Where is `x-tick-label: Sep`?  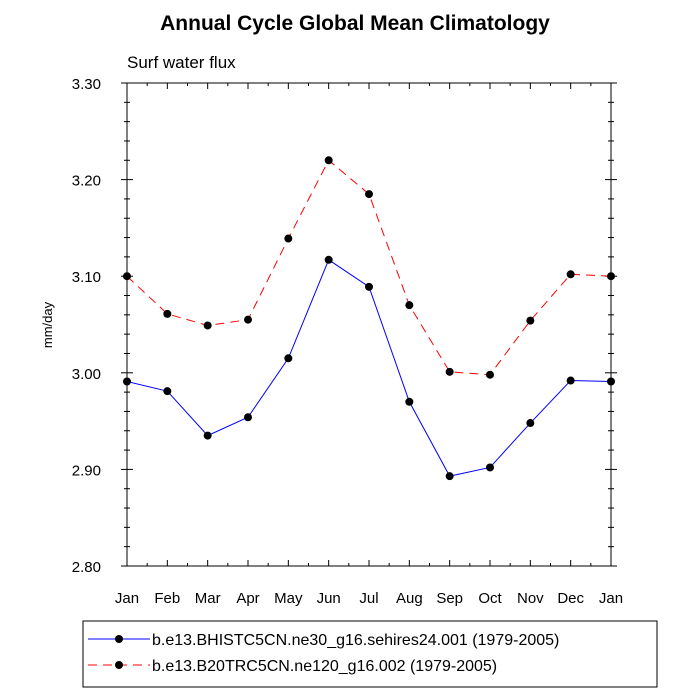 x-tick-label: Sep is located at coordinates (449, 598).